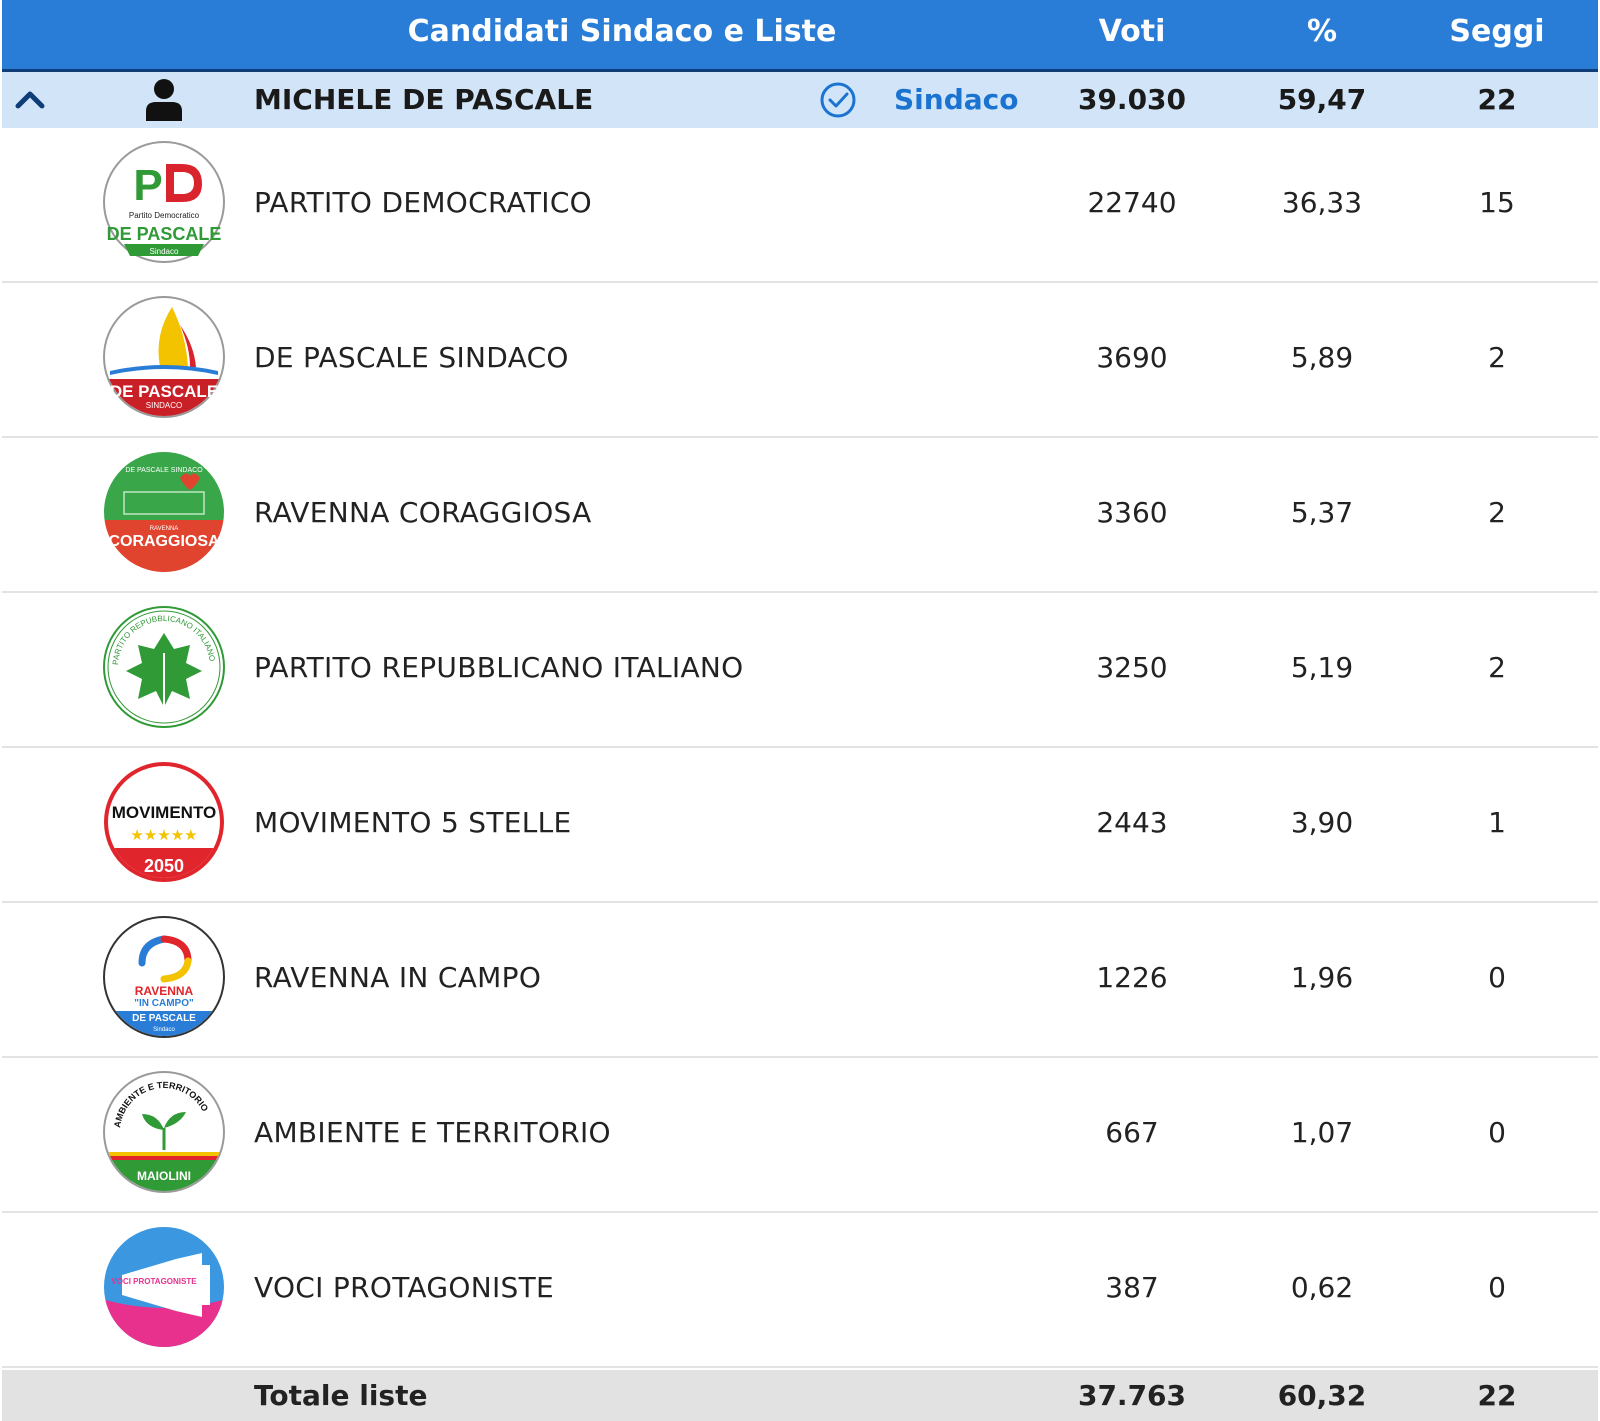  I want to click on check-circle-icon, so click(838, 100).